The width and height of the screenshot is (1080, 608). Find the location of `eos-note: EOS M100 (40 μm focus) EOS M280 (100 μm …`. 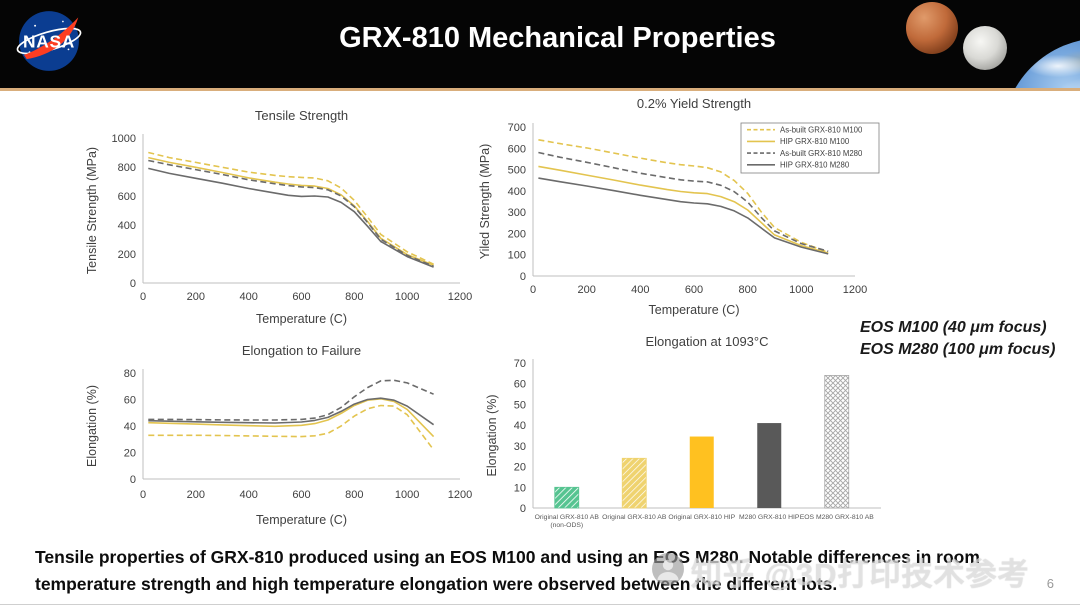

eos-note: EOS M100 (40 μm focus) EOS M280 (100 μm … is located at coordinates (958, 339).